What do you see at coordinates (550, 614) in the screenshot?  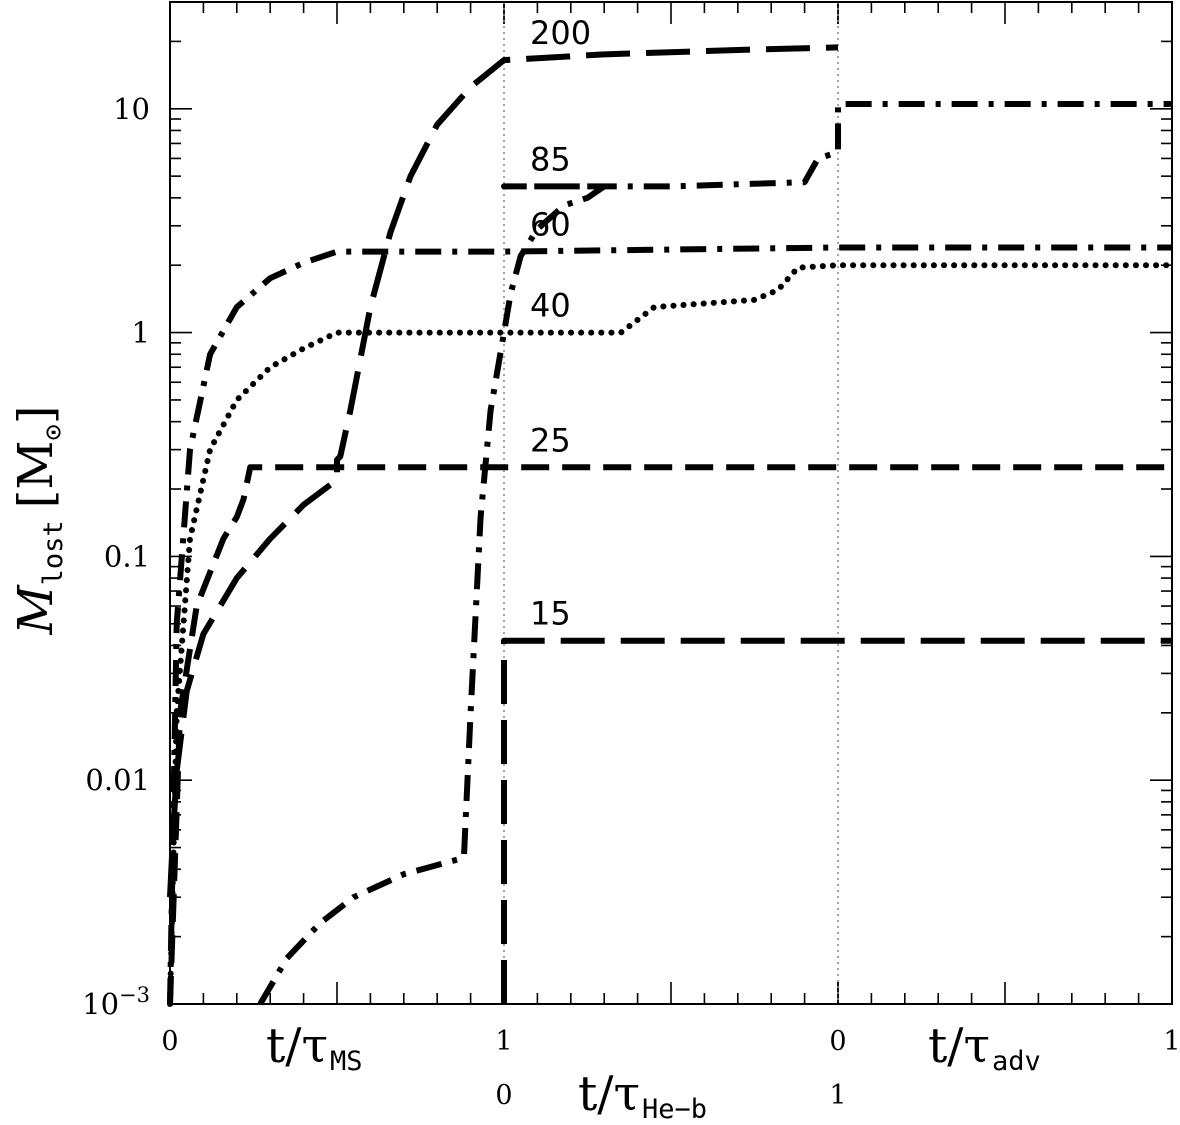 I see `curve-label-15: 15` at bounding box center [550, 614].